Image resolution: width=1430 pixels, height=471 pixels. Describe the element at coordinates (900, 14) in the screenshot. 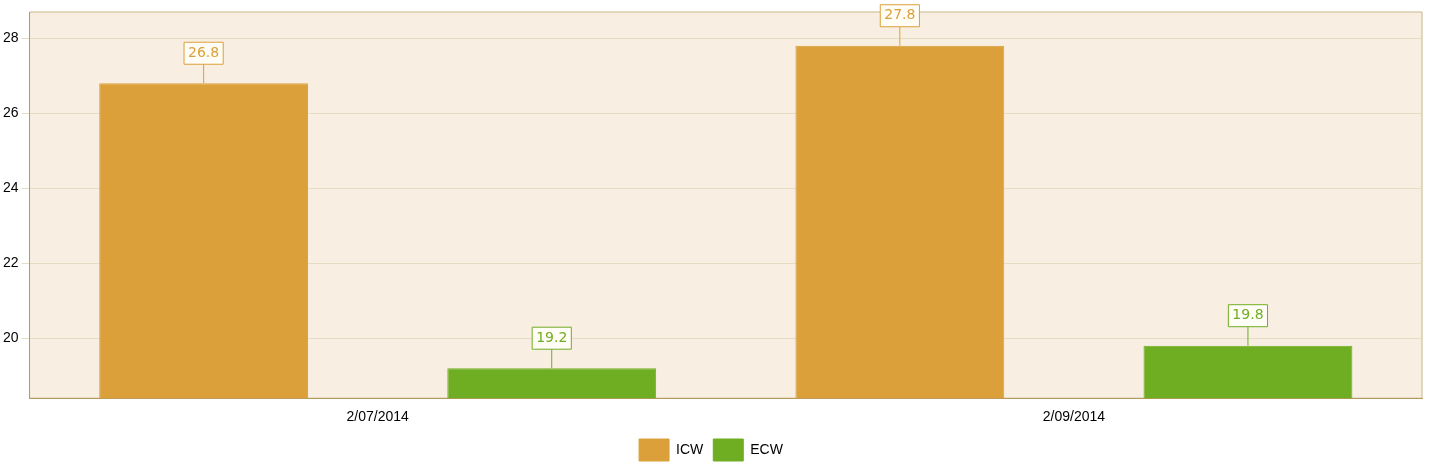

I see `data-label: 27.8` at that location.